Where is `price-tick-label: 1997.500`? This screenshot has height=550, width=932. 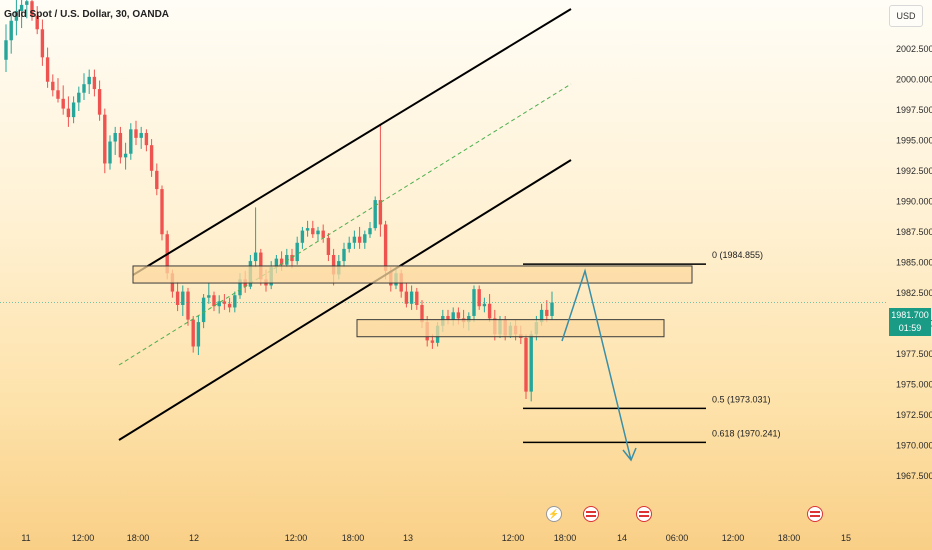
price-tick-label: 1997.500 is located at coordinates (914, 110).